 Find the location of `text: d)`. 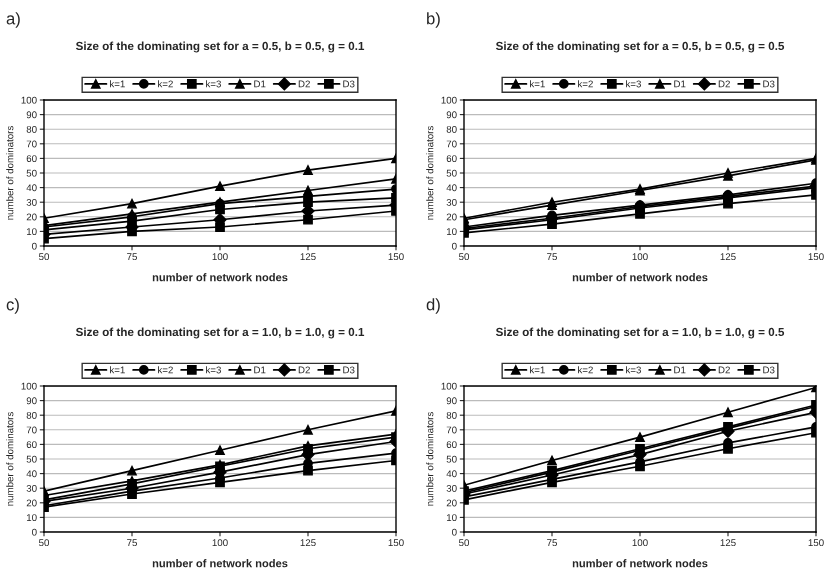

text: d) is located at coordinates (433, 306).